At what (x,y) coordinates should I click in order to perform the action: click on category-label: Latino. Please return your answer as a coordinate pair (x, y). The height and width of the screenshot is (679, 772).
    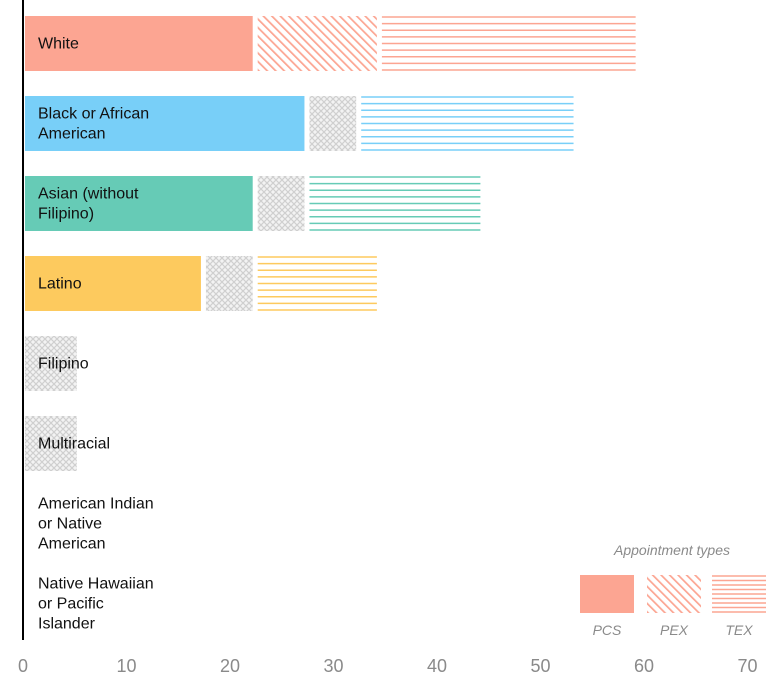
    Looking at the image, I should click on (60, 284).